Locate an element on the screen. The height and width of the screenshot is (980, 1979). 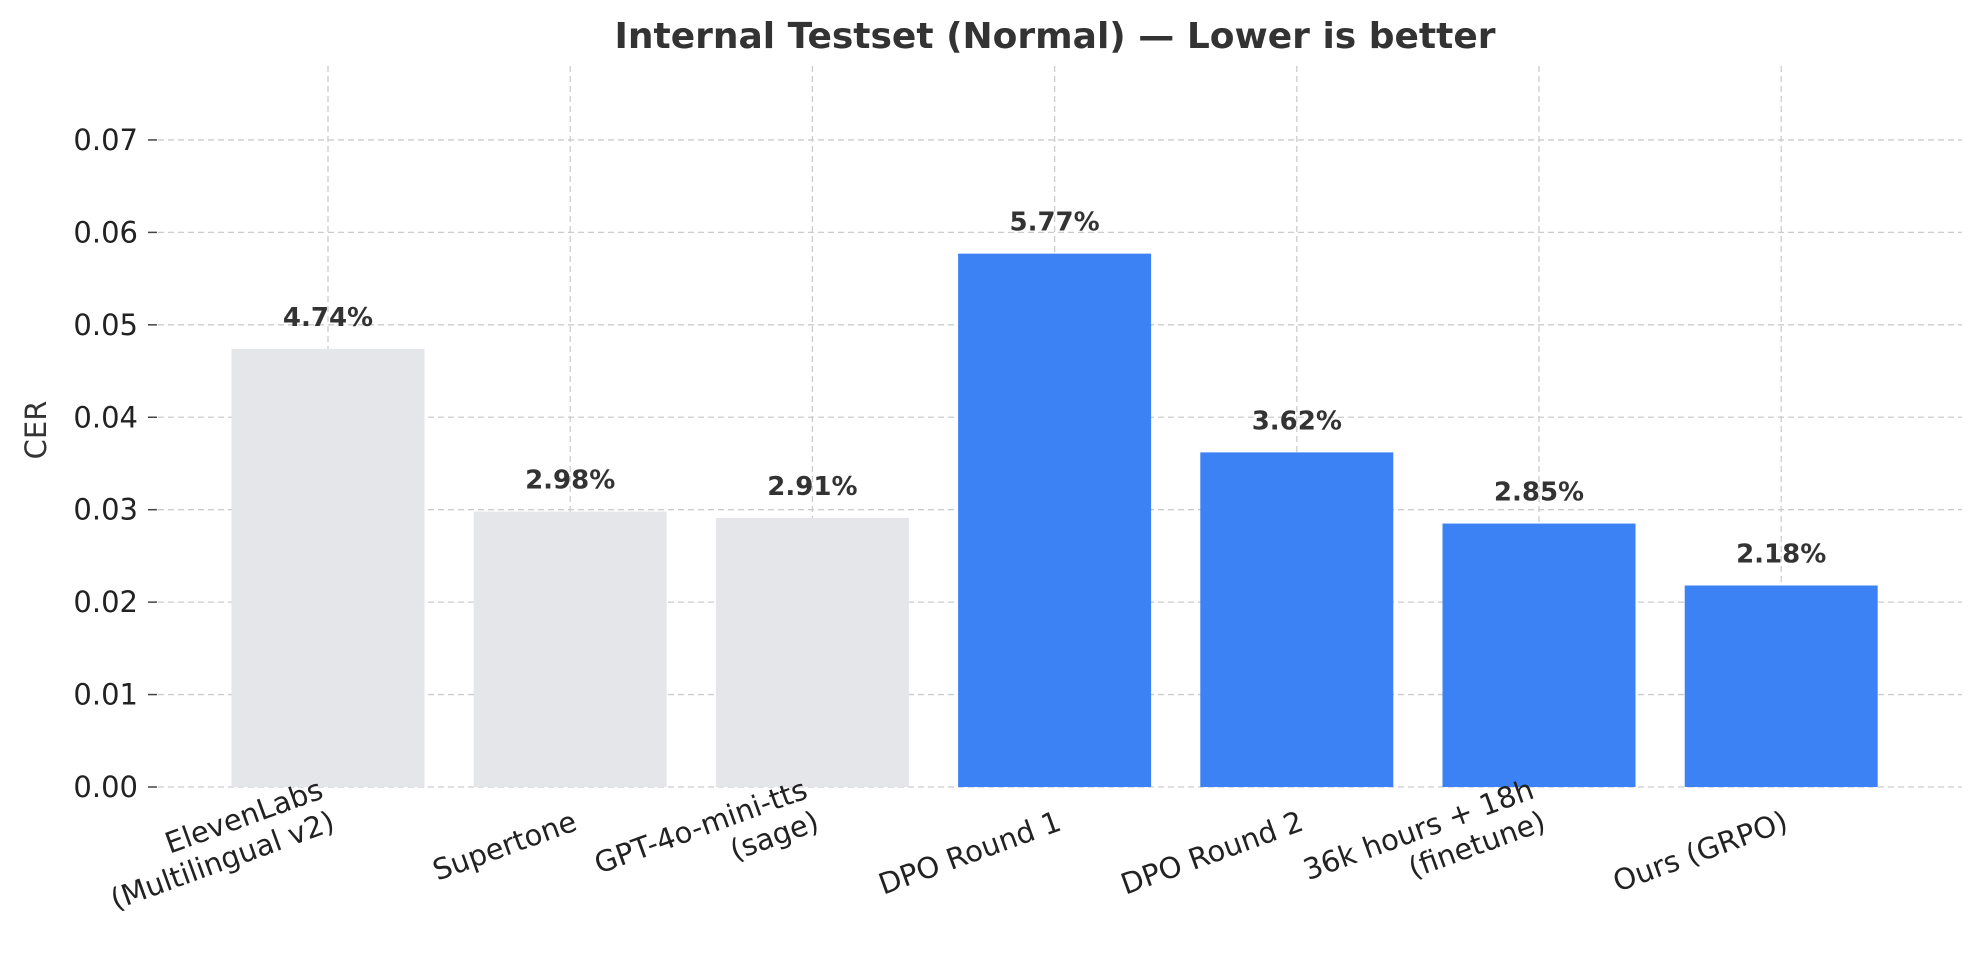
x-tick-label: Ours (GRPO) is located at coordinates (1700, 851).